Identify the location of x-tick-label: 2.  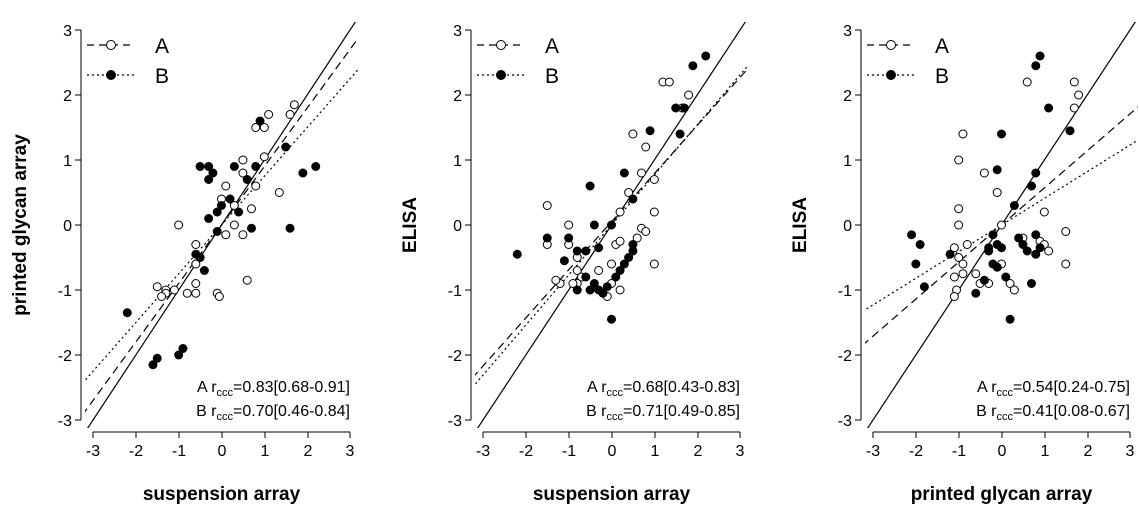
(308, 451).